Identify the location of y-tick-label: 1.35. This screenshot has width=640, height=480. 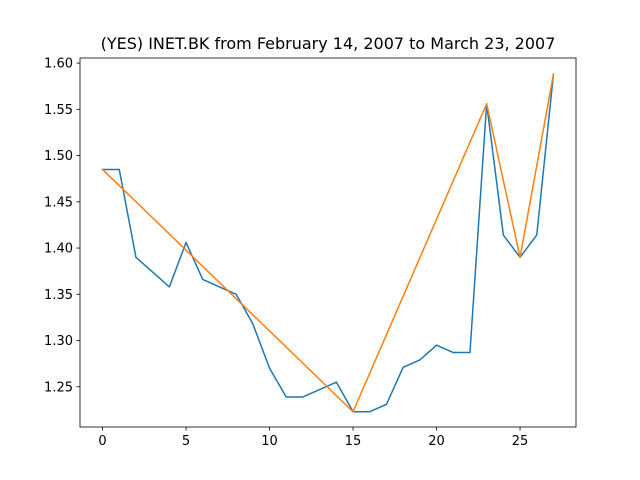
(58, 295).